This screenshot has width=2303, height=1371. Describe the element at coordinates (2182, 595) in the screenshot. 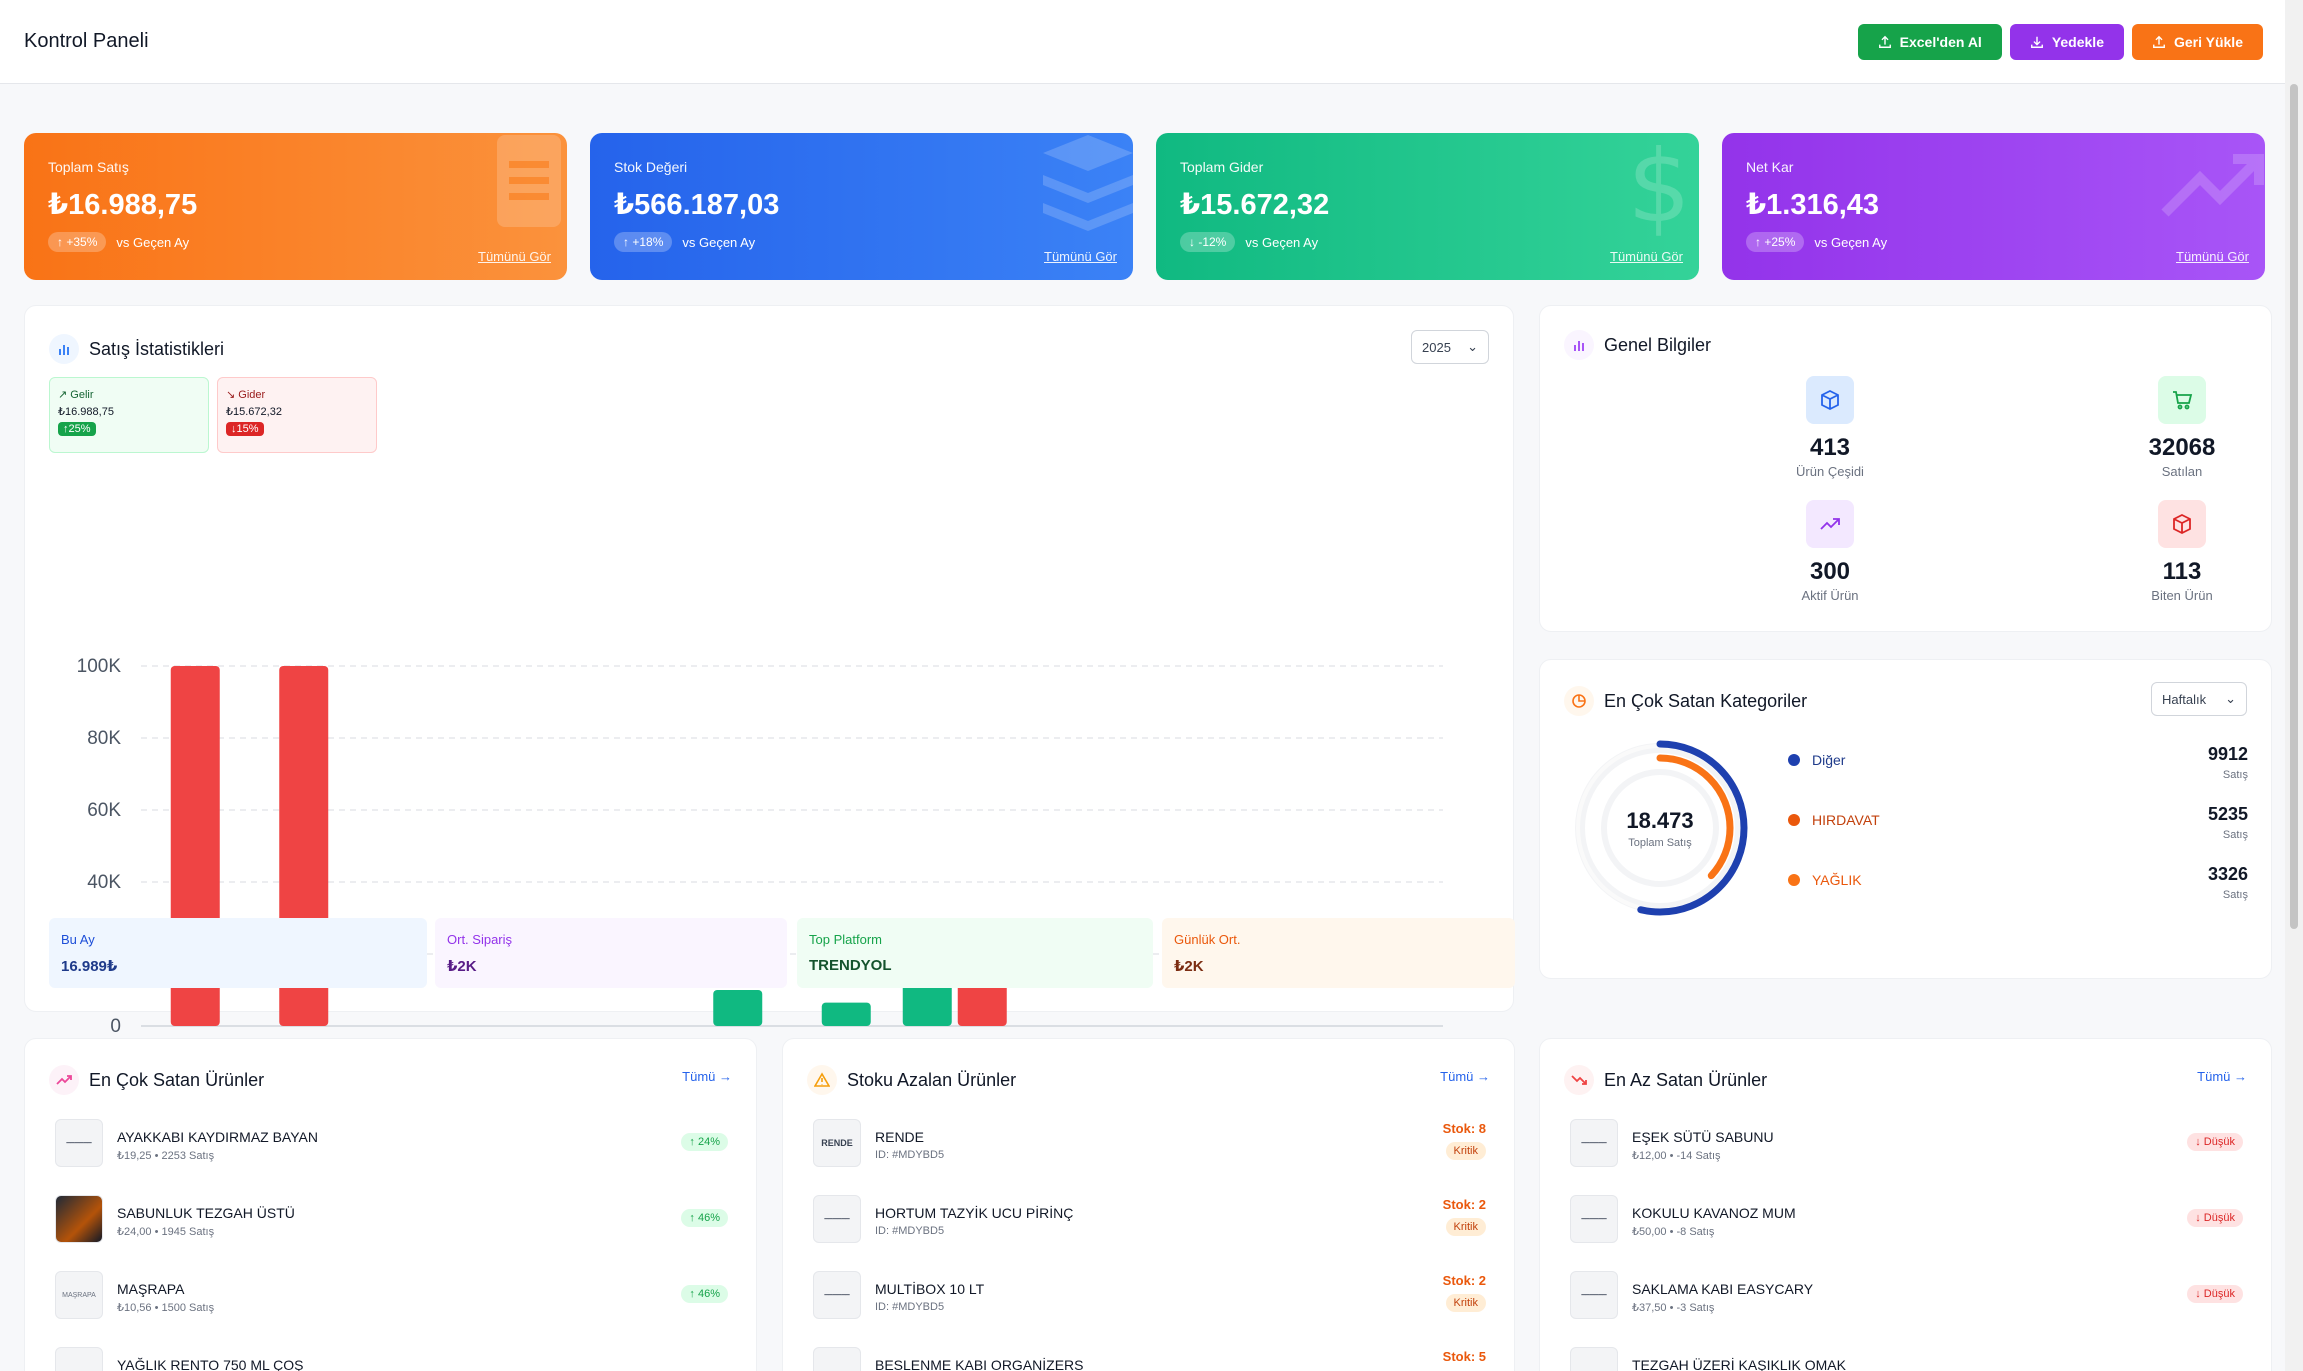

I see `info-label: Biten Ürün` at that location.